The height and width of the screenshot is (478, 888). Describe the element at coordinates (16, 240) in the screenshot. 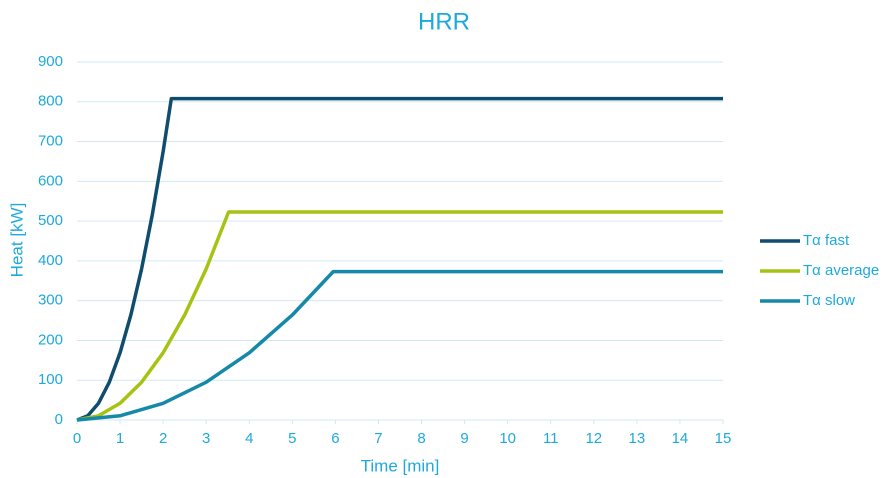

I see `y-axis-label: Heat [kW]` at that location.